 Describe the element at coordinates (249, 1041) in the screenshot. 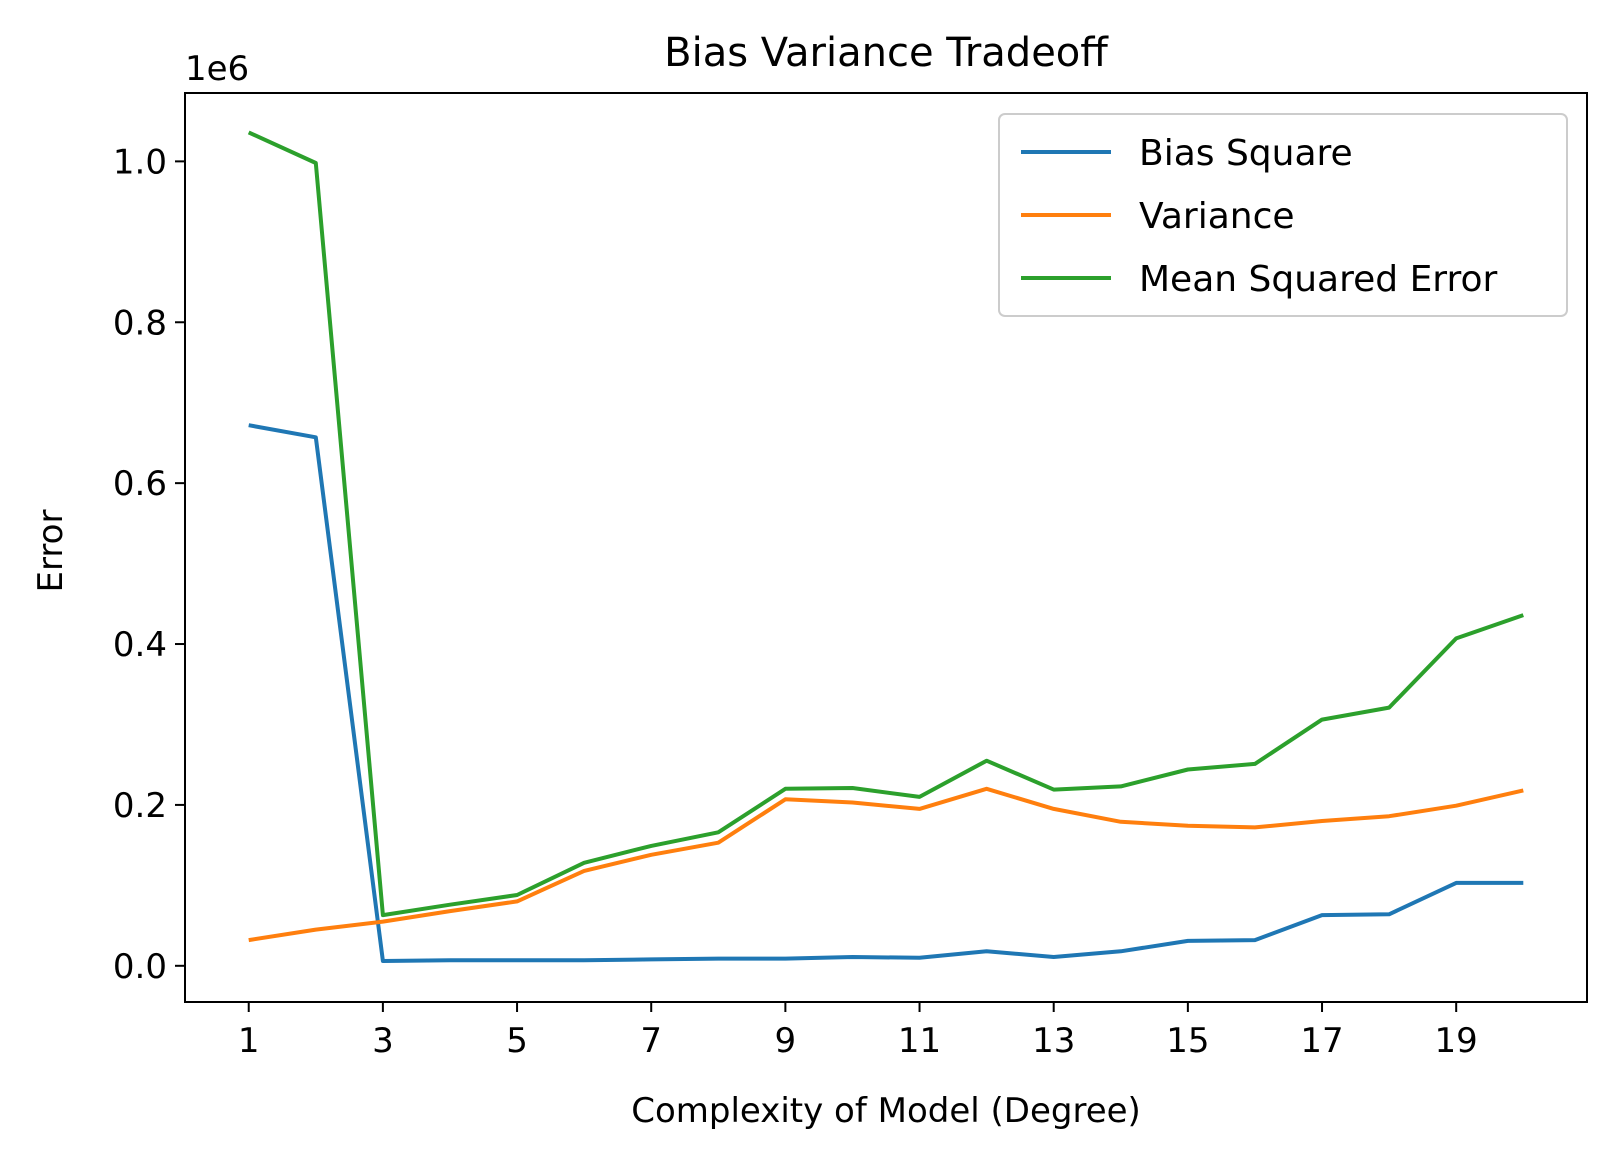

I see `x-tick-label: 1` at that location.